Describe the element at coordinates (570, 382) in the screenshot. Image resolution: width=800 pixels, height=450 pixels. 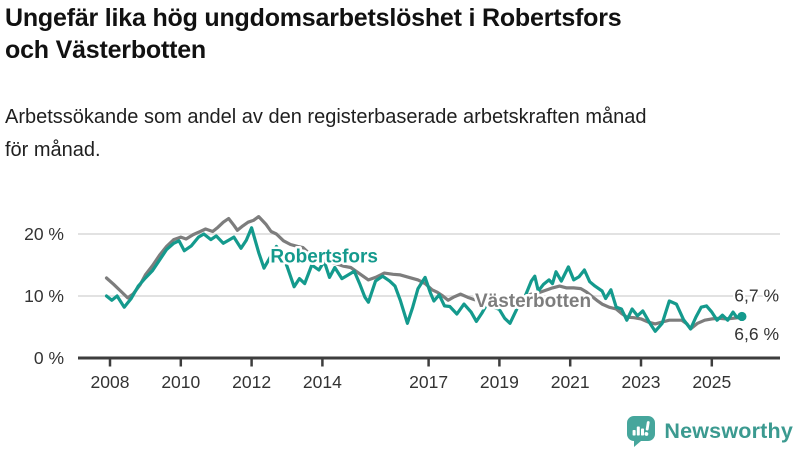
I see `x-axis-tick-label: 2021` at that location.